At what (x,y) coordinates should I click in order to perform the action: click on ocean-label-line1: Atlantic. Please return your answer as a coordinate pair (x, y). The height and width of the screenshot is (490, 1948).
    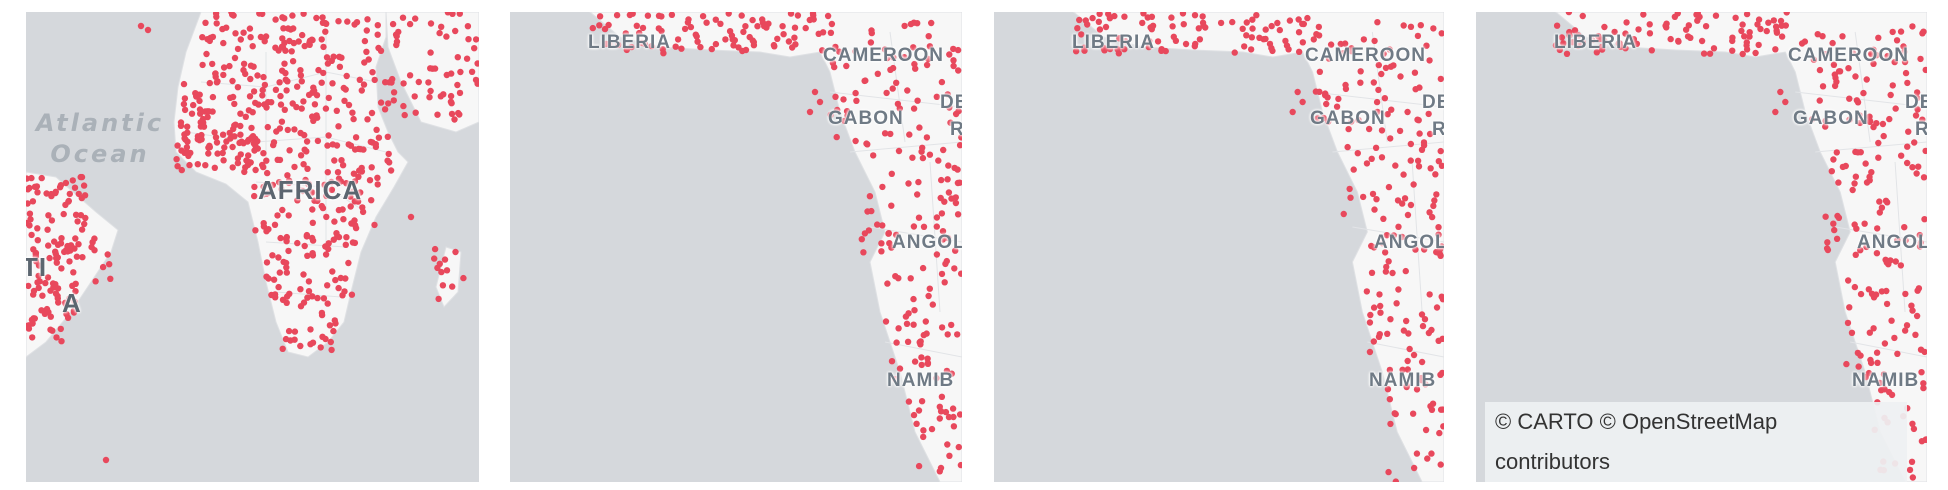
    Looking at the image, I should click on (100, 123).